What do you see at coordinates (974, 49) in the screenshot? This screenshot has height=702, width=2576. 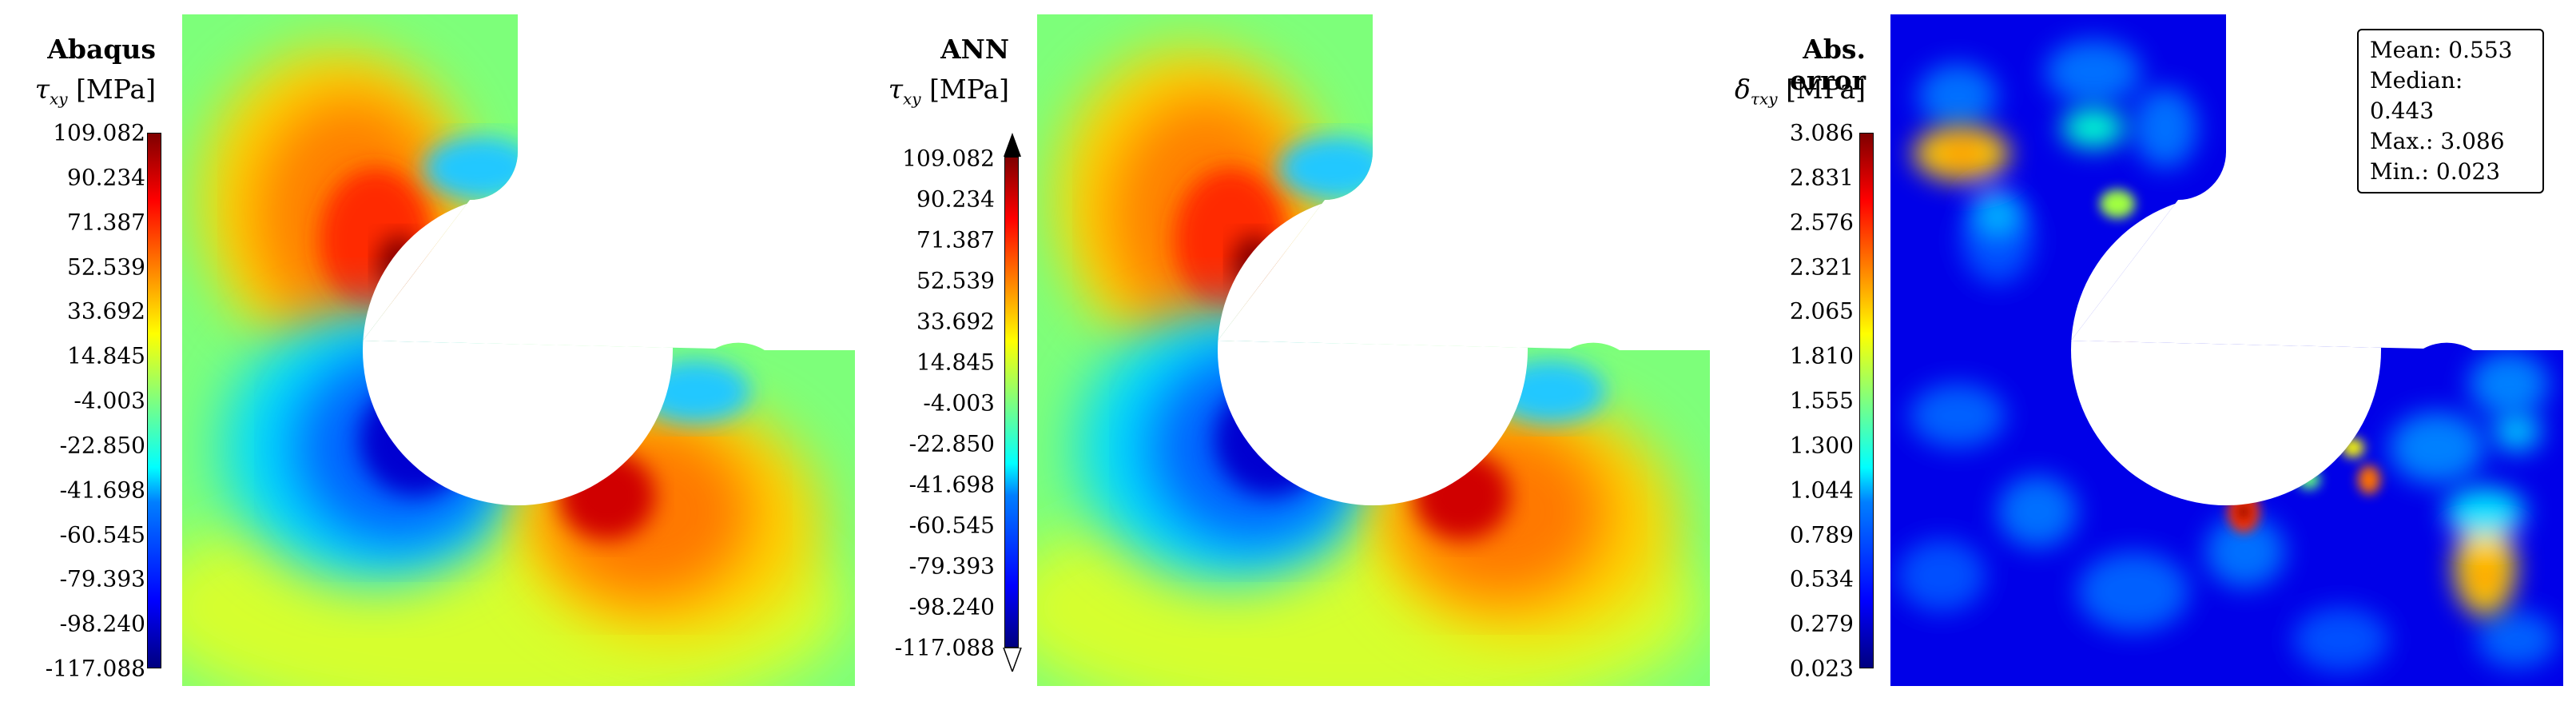 I see `panel-title: ANN` at bounding box center [974, 49].